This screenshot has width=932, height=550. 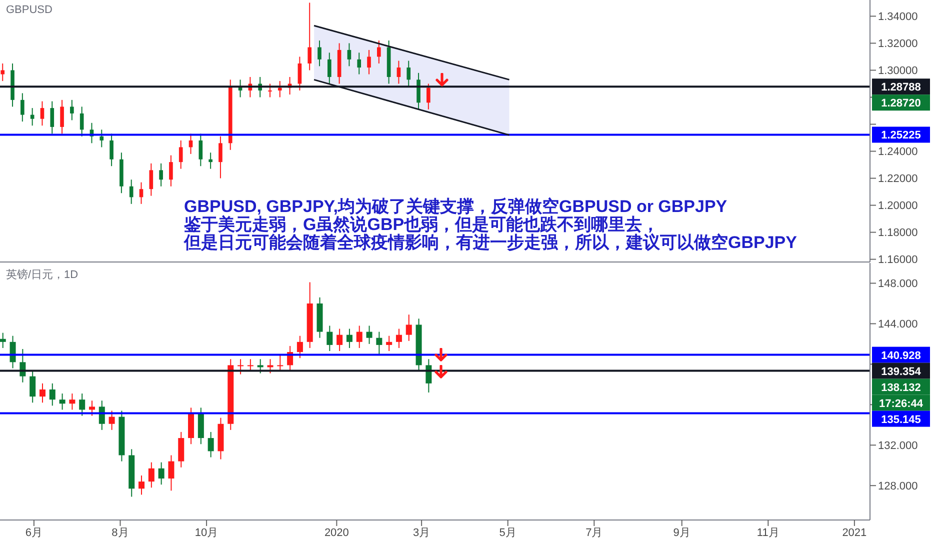 What do you see at coordinates (768, 532) in the screenshot?
I see `x-tick-label: 11月` at bounding box center [768, 532].